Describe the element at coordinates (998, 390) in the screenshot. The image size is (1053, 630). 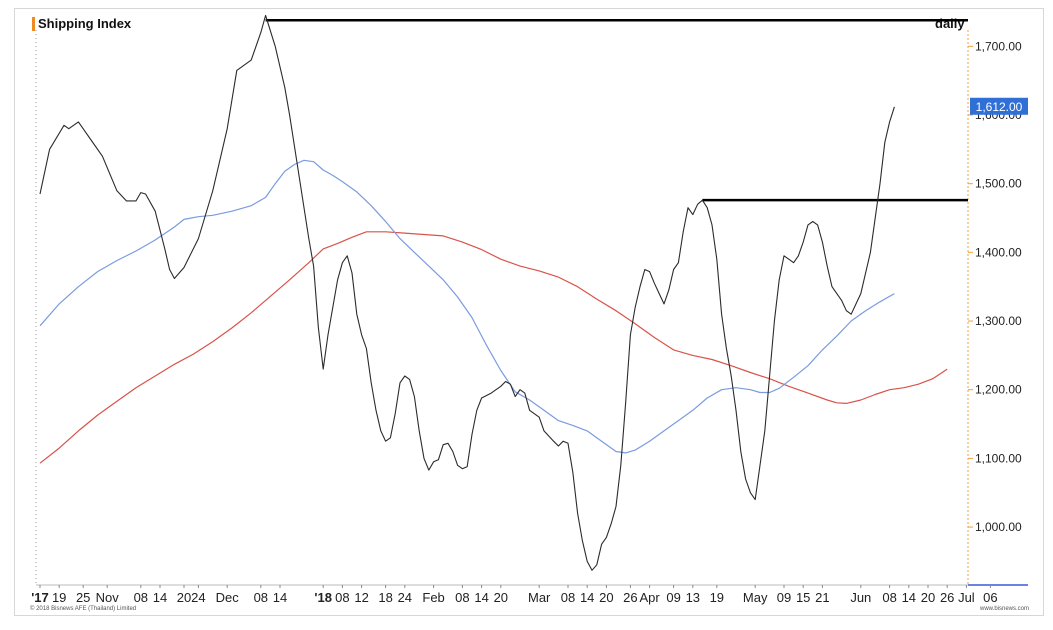
I see `y-tick-label: 1,200.00` at that location.